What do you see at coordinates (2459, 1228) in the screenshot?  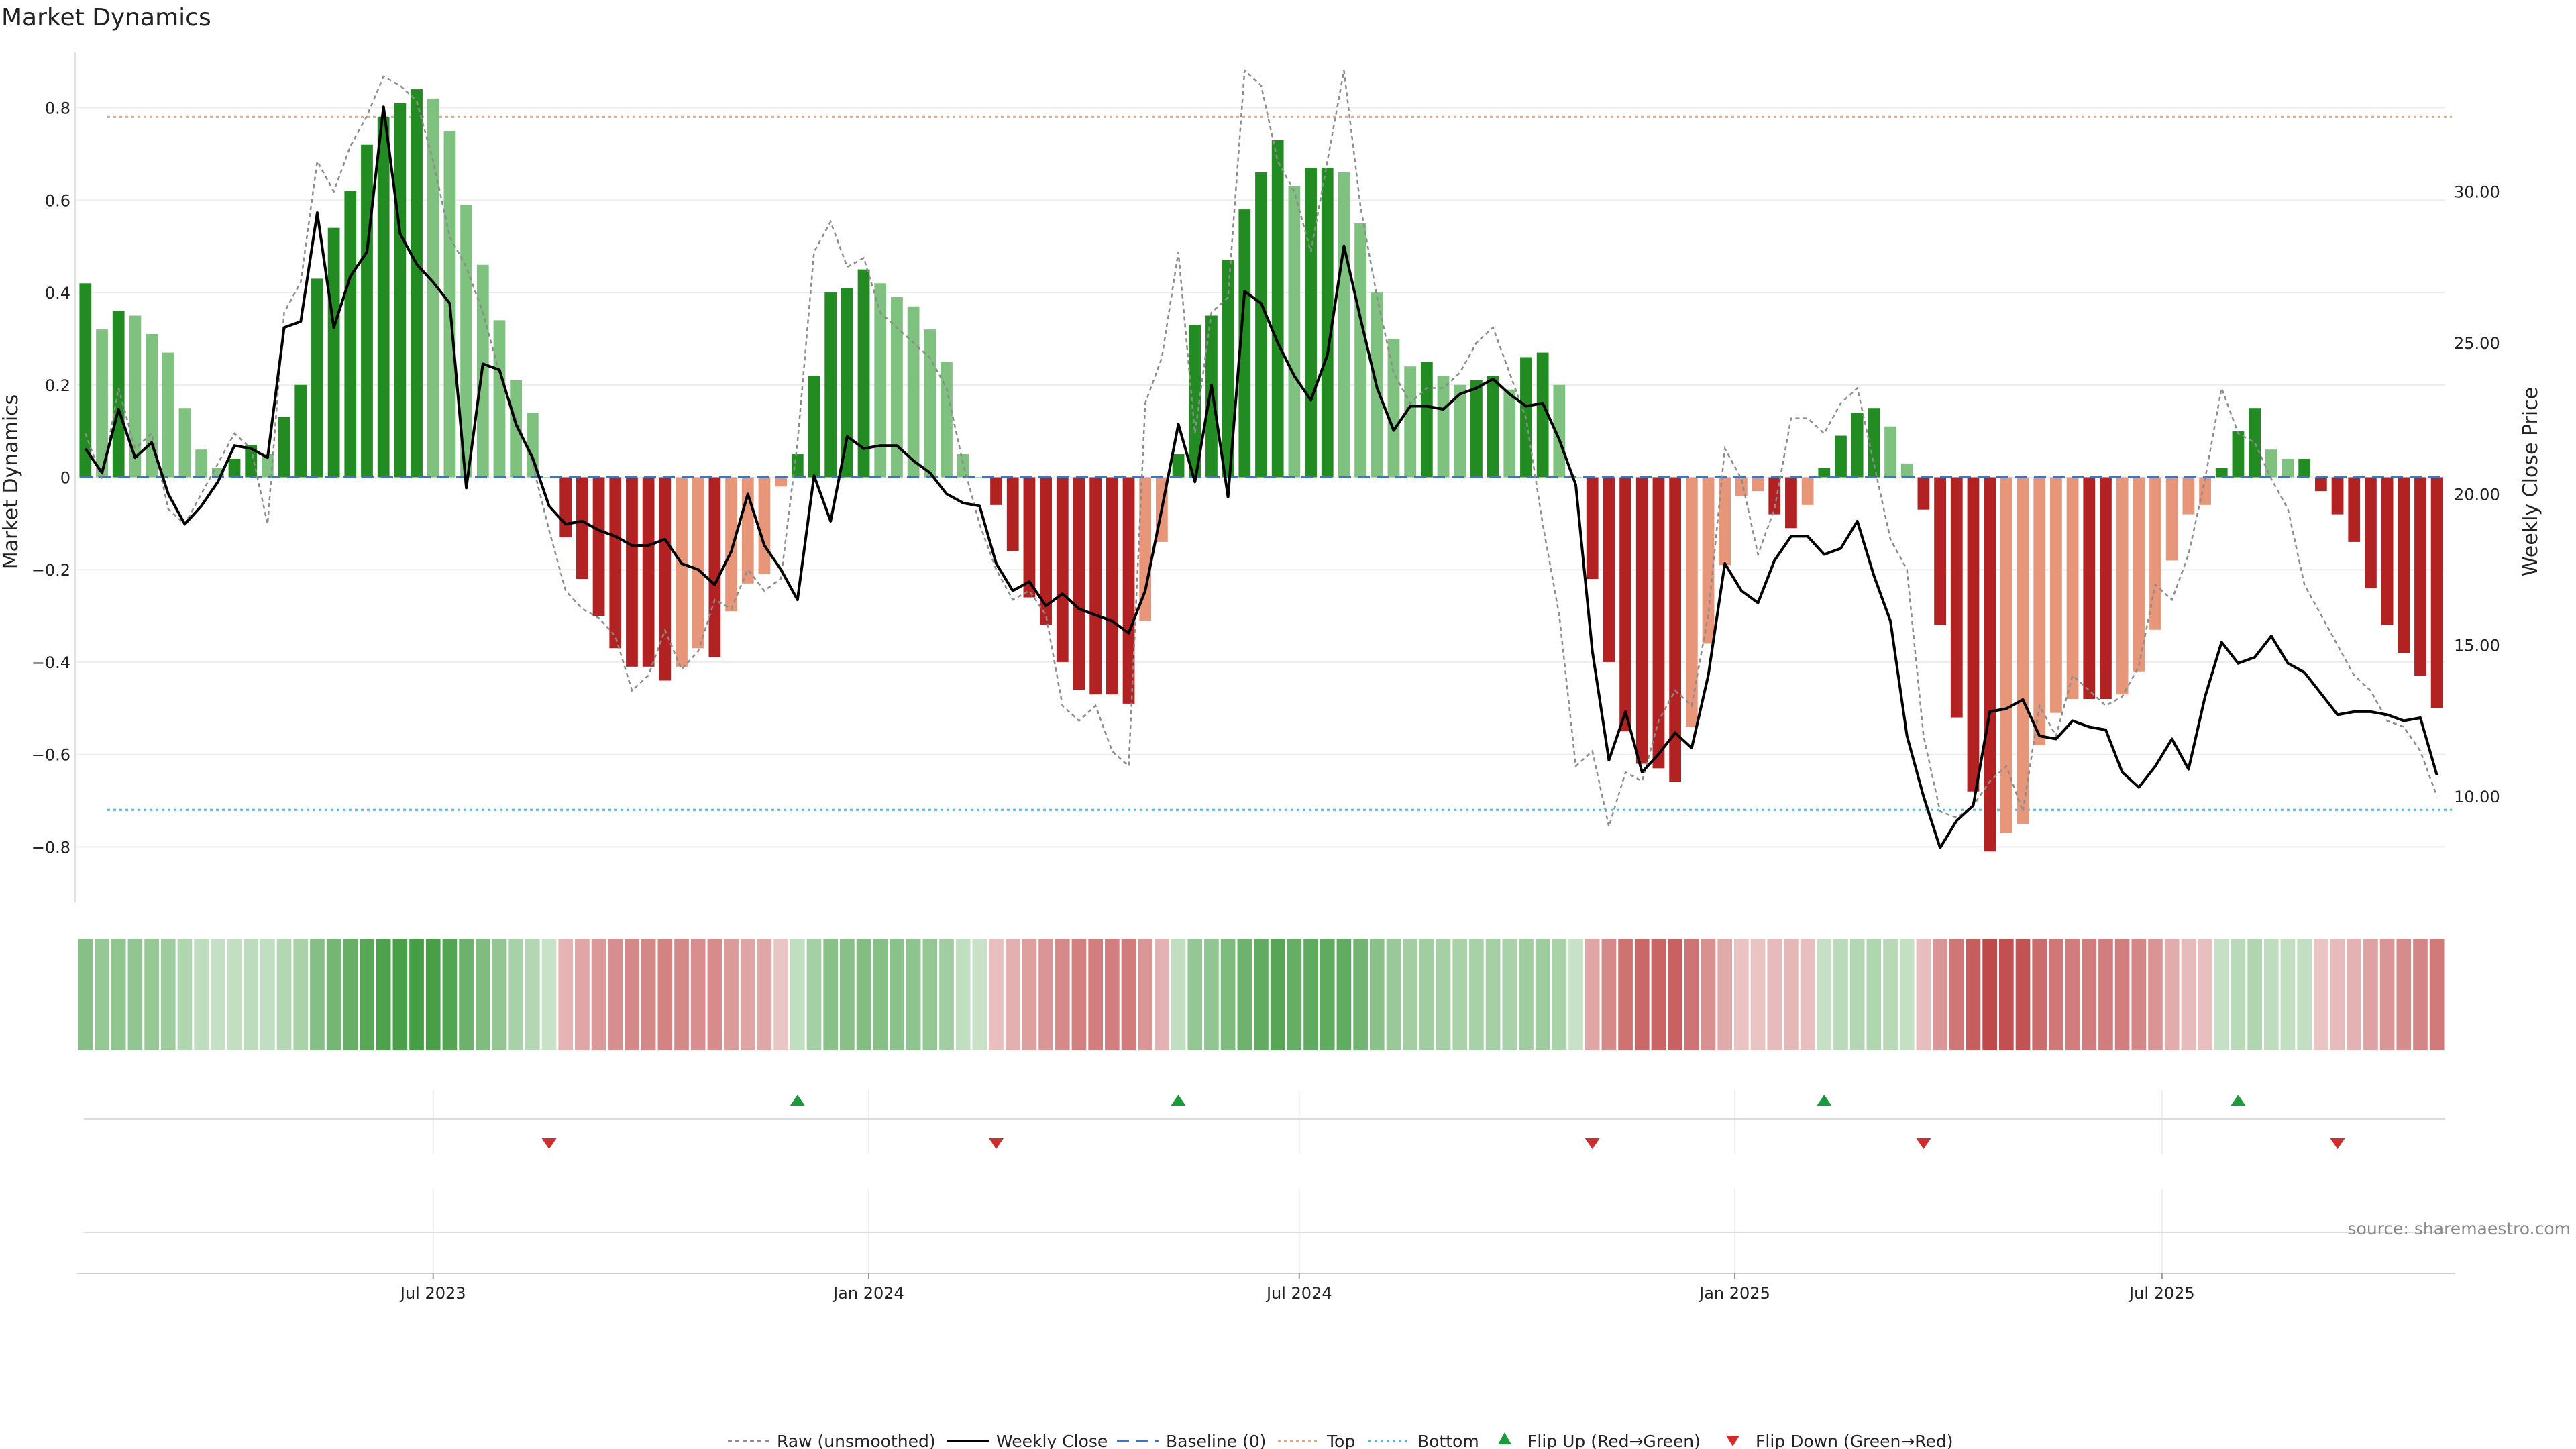 I see `source-label: source: sharemaestro.com` at bounding box center [2459, 1228].